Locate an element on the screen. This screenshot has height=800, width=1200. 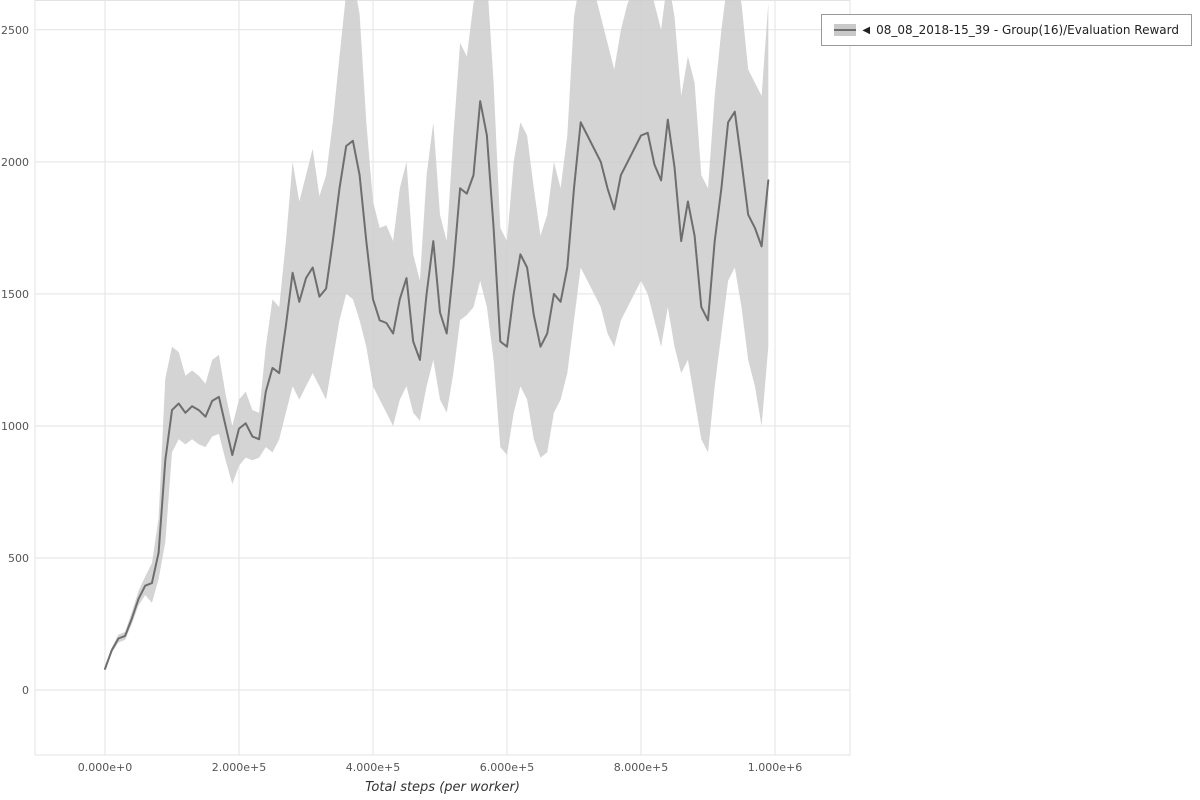
y-tick-label: 2000 is located at coordinates (15, 162).